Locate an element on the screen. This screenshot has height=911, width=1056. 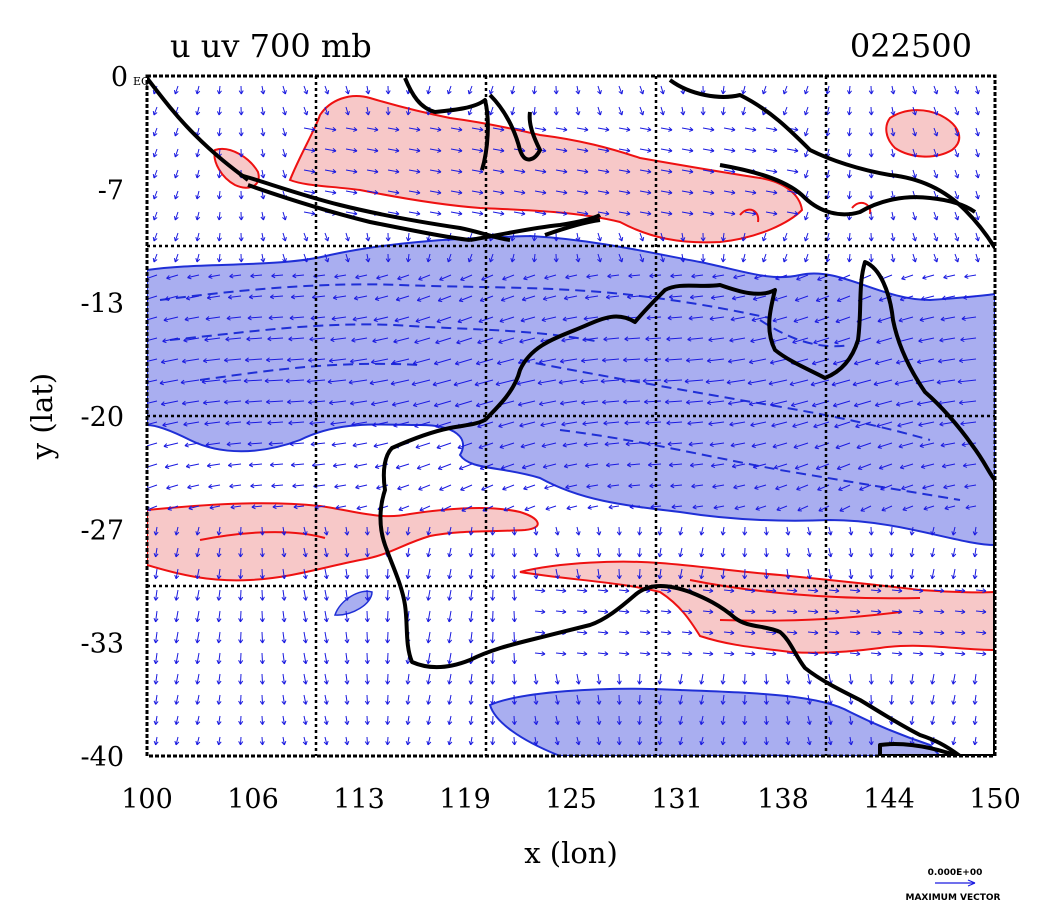
x-tick-label: 150 is located at coordinates (995, 799).